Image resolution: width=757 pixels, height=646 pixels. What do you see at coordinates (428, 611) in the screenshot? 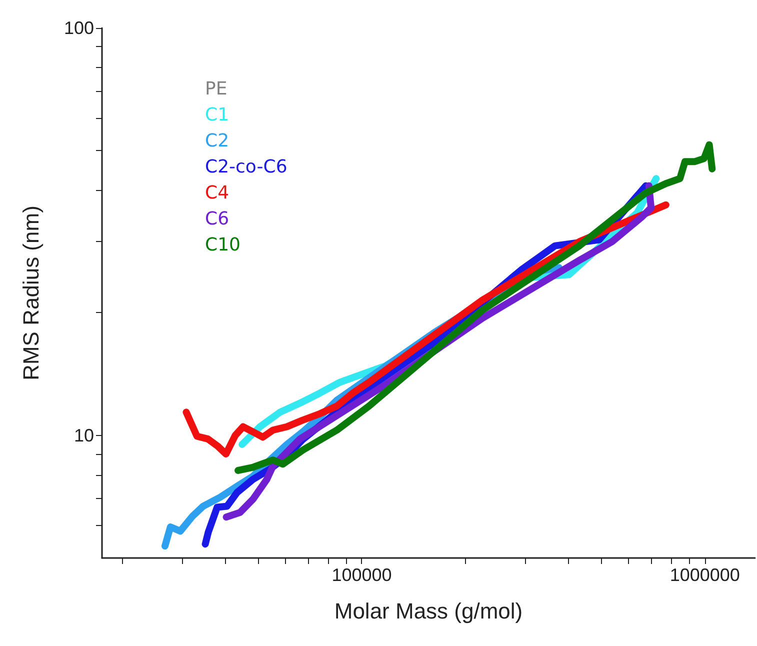
I see `x-axis-title: Molar Mass (g/mol)` at bounding box center [428, 611].